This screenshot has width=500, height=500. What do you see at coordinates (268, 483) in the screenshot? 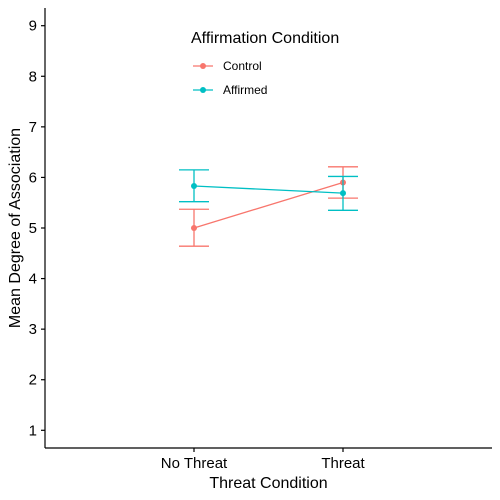
I see `x-axis-title: Threat Condition` at bounding box center [268, 483].